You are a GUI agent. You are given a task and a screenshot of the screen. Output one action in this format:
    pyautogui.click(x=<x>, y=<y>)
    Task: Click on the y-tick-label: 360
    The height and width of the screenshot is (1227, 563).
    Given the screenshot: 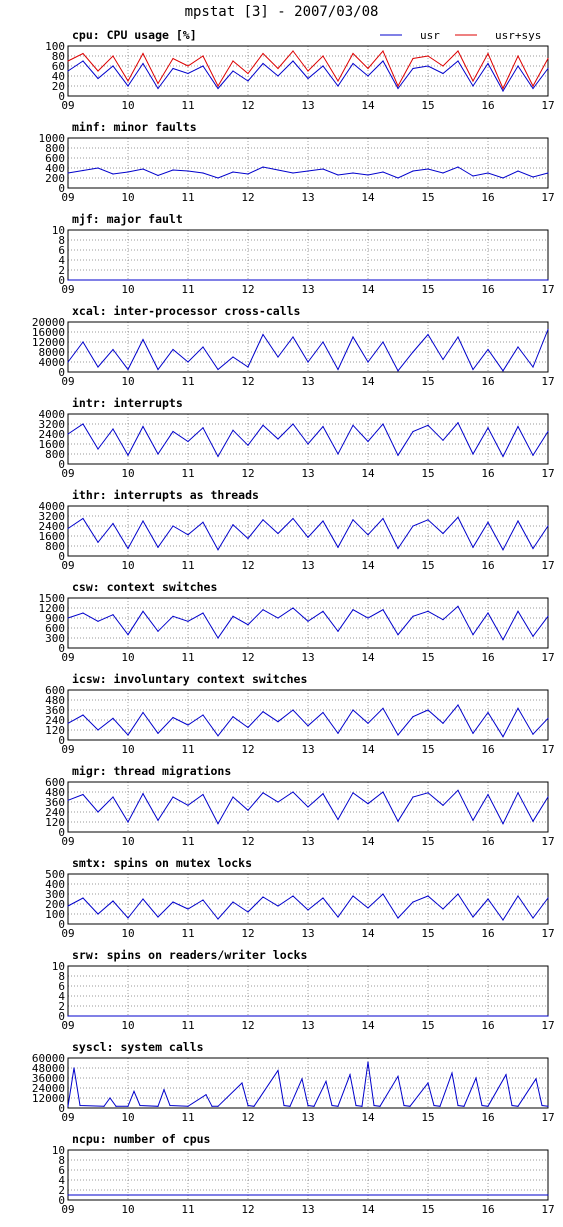 What is the action you would take?
    pyautogui.click(x=55, y=710)
    